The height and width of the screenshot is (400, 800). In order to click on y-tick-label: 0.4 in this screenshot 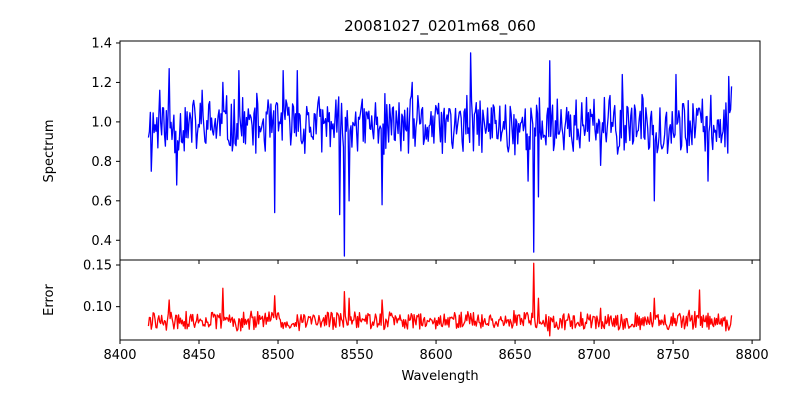, I will do `click(101, 241)`.